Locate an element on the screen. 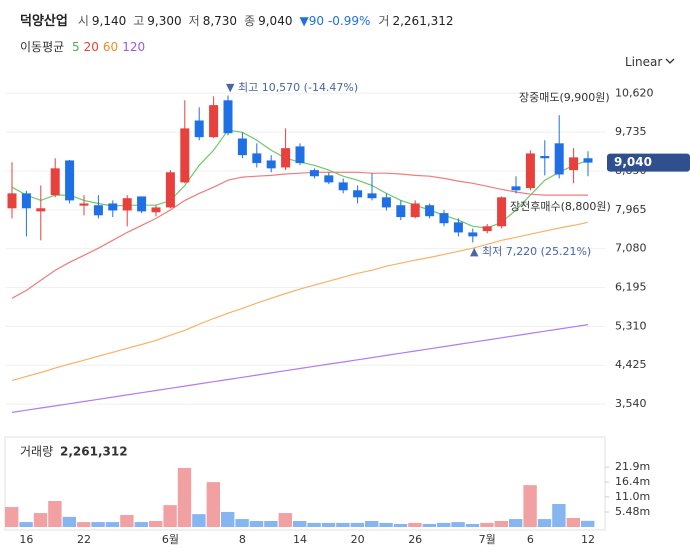  quote-label: 고 is located at coordinates (139, 21).